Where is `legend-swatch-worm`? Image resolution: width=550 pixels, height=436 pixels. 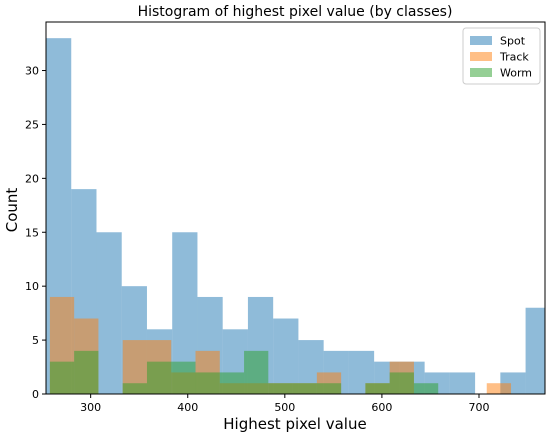
legend-swatch-worm is located at coordinates (481, 72).